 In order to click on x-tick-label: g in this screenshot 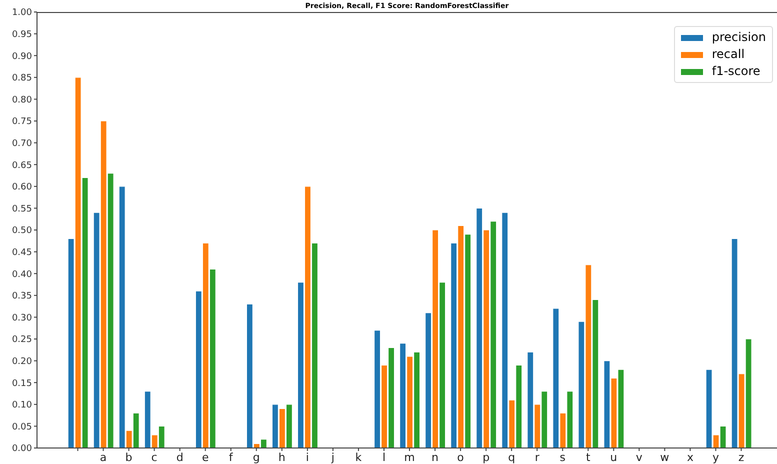, I will do `click(256, 457)`.